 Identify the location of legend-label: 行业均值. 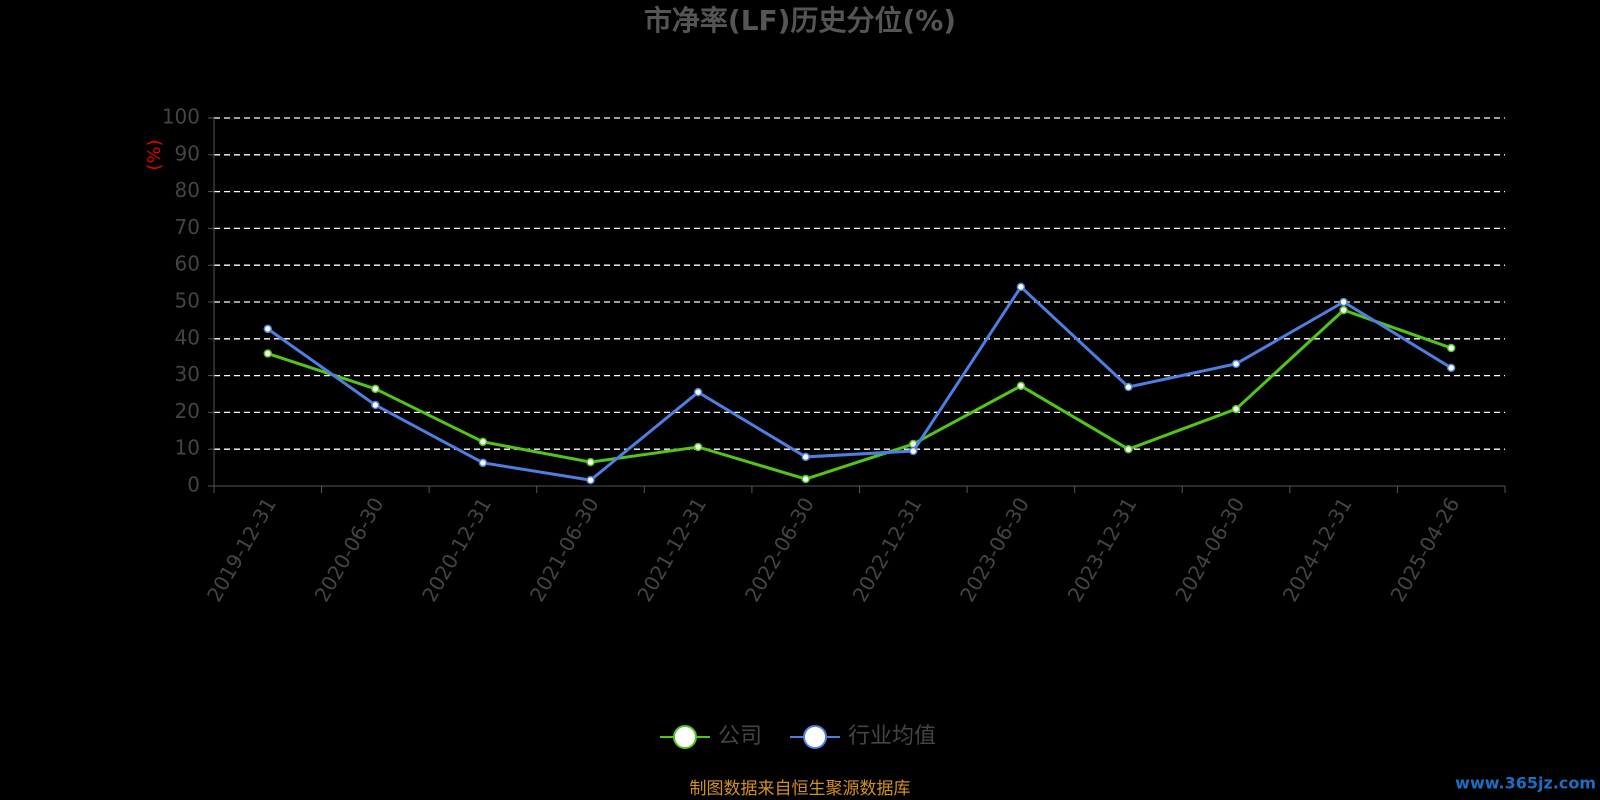
(892, 736).